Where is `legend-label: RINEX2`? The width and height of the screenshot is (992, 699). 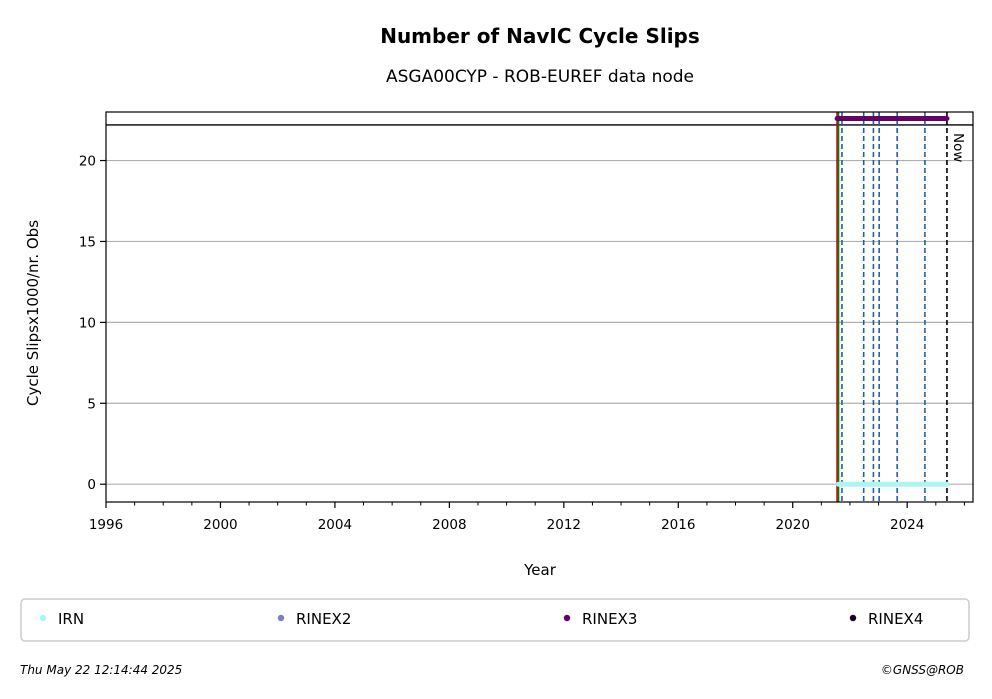
legend-label: RINEX2 is located at coordinates (323, 619).